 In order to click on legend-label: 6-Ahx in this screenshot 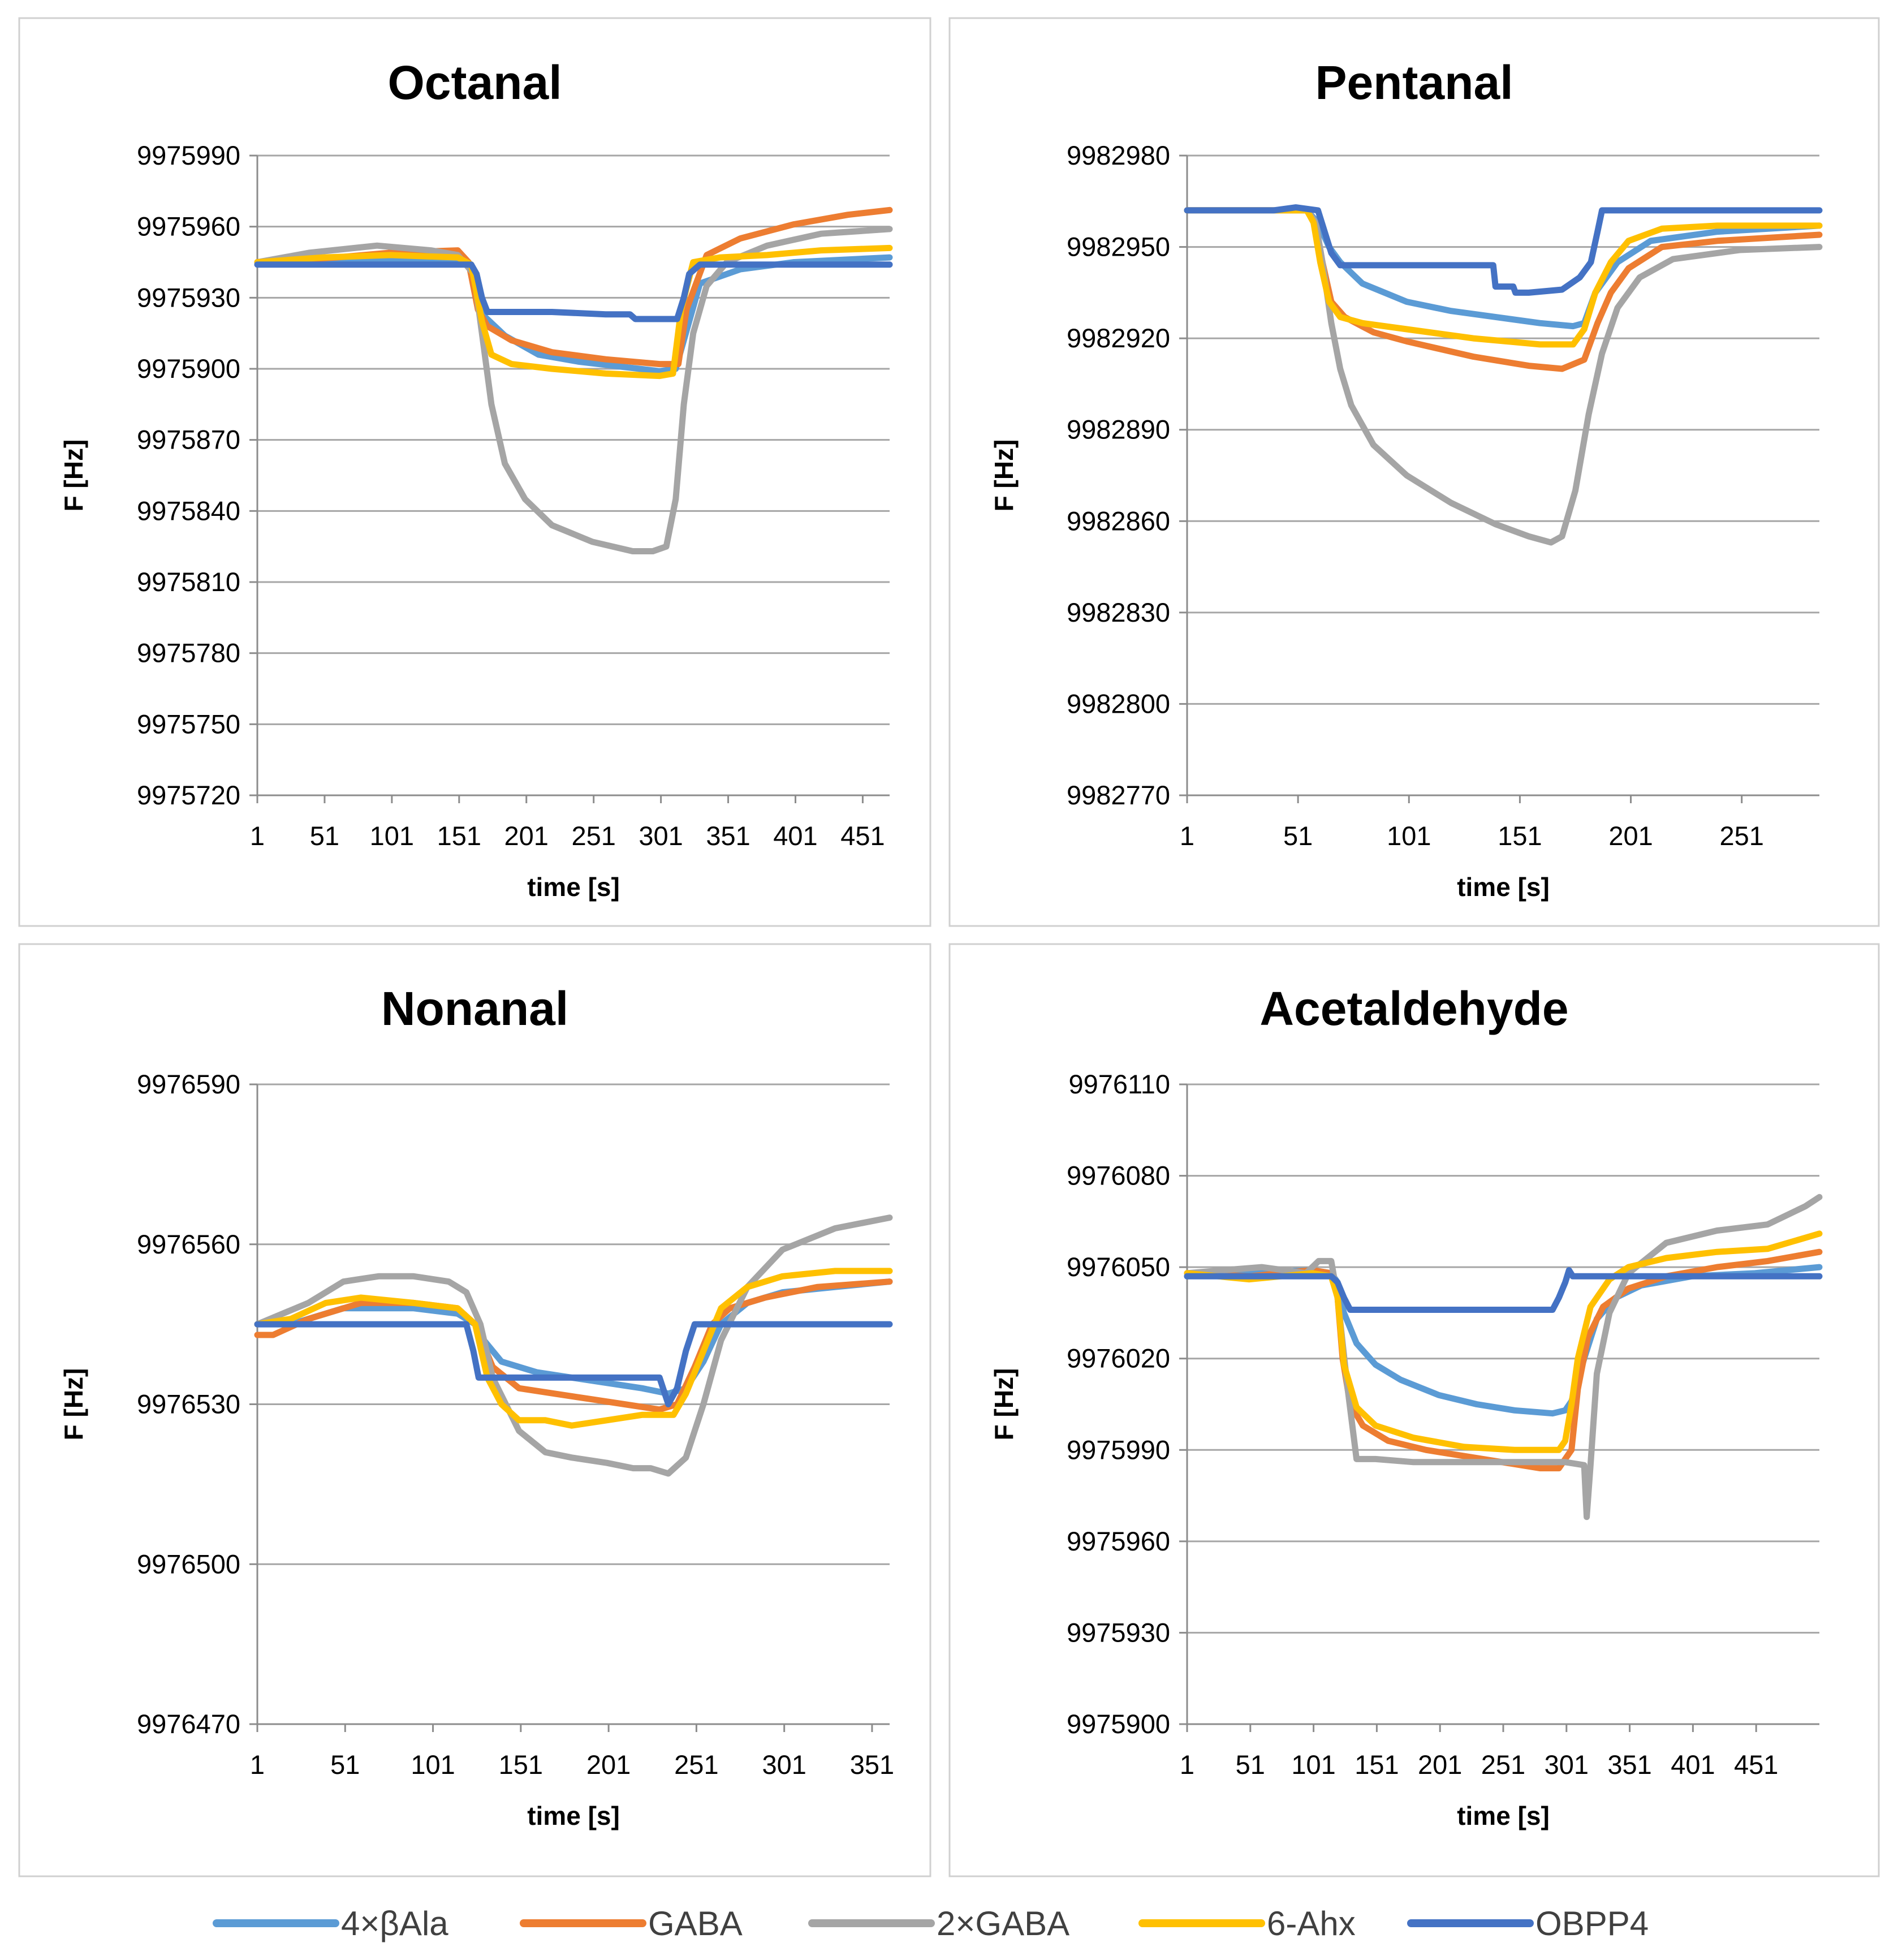, I will do `click(1311, 1923)`.